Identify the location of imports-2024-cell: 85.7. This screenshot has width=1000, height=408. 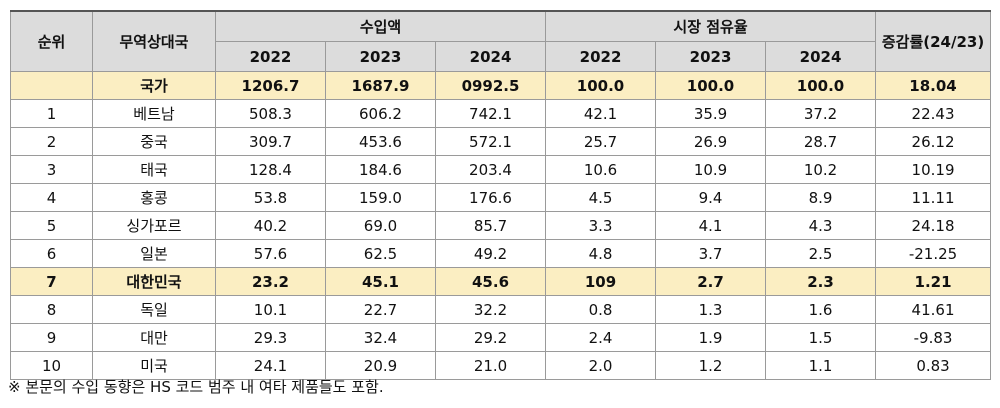
(490, 225).